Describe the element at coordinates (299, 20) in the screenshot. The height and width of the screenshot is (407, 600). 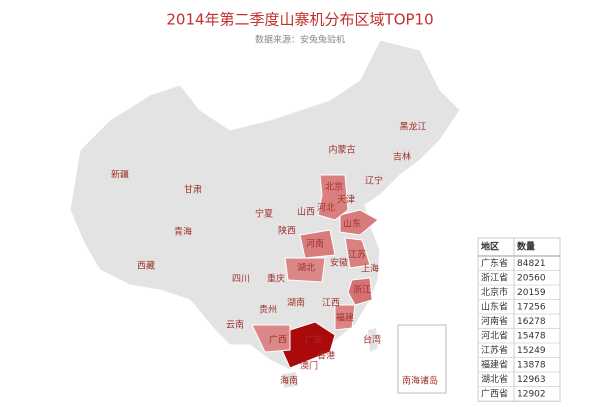
I see `title: 2014年第二季度山寨机分布区域TOP10` at that location.